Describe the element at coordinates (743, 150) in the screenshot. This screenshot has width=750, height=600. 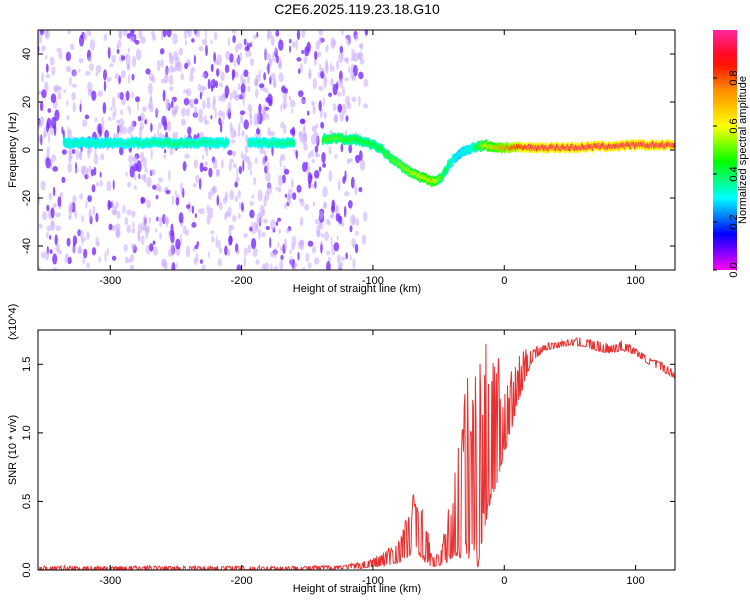
I see `colorbar-label: Normalized spectral amplitude` at that location.